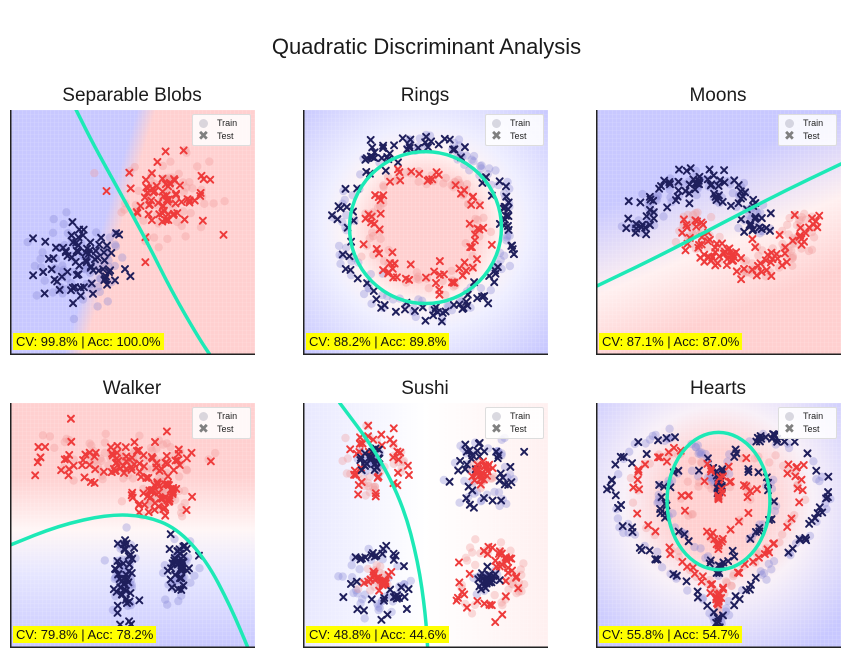 This screenshot has width=853, height=662. I want to click on test-marker-icon: ✖, so click(203, 428).